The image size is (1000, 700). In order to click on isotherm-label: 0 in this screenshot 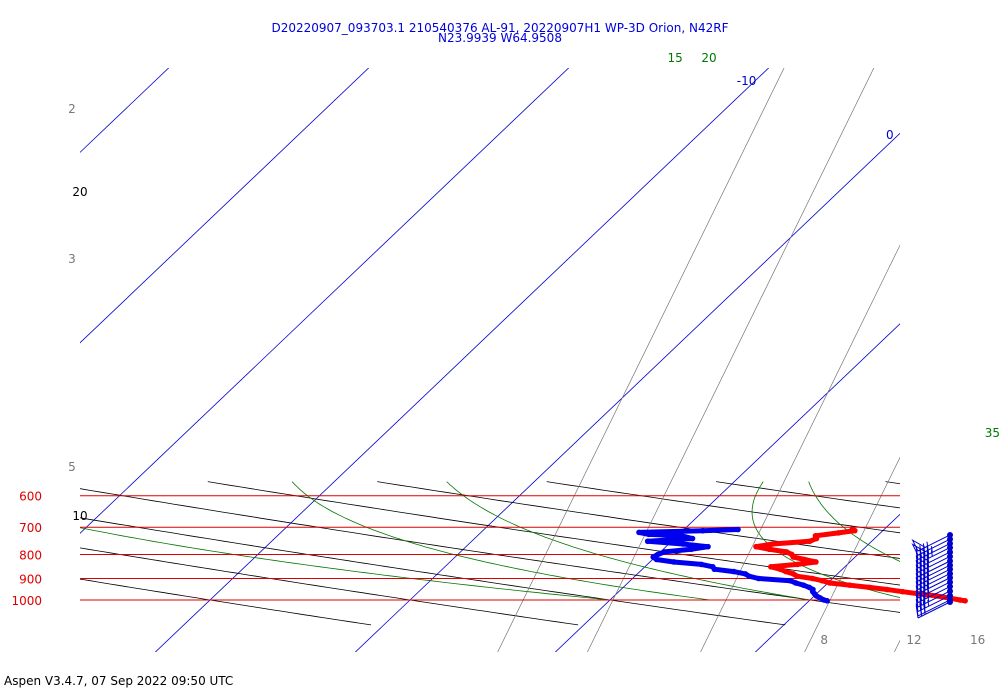, I will do `click(890, 135)`.